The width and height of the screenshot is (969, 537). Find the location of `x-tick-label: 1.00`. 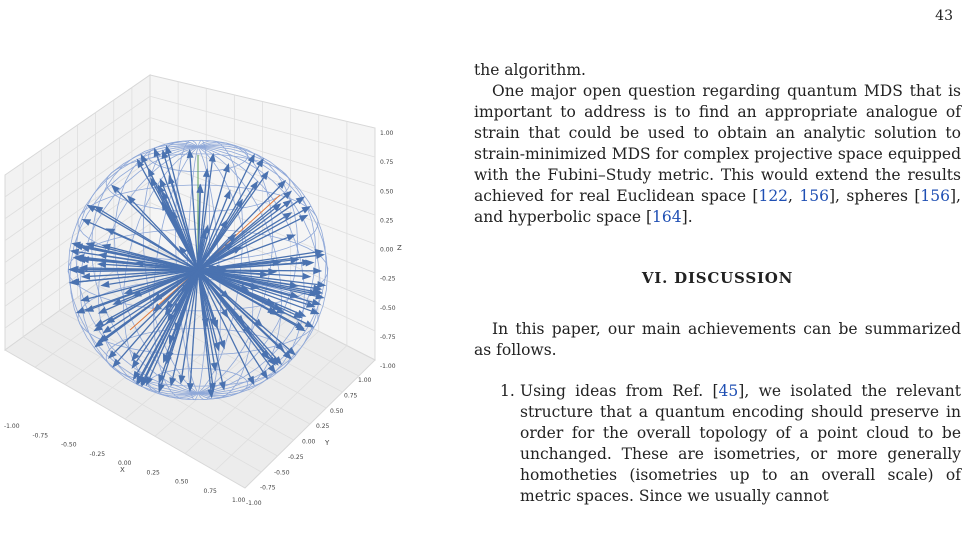

x-tick-label: 1.00 is located at coordinates (239, 500).